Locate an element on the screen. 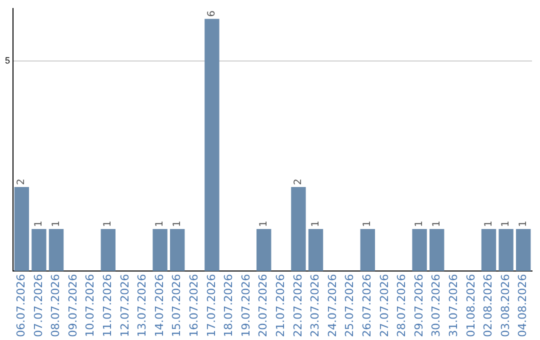 The image size is (540, 340). x-tick-label: 04.08.2026 is located at coordinates (523, 306).